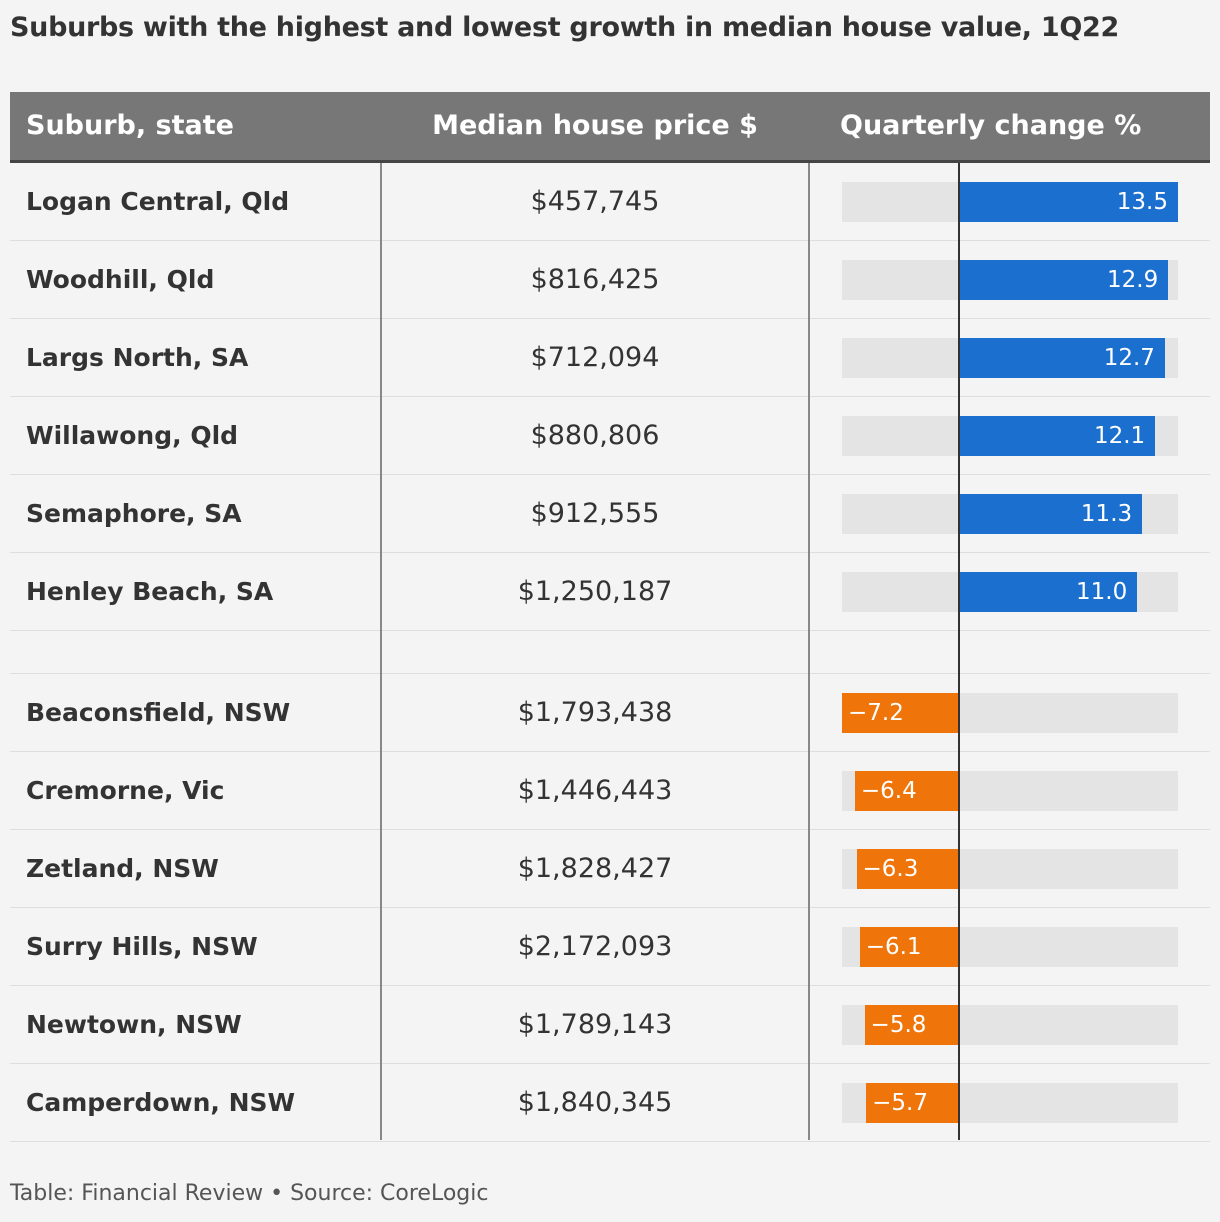 The height and width of the screenshot is (1222, 1220). What do you see at coordinates (1106, 514) in the screenshot?
I see `bar-value-label: 11.3` at bounding box center [1106, 514].